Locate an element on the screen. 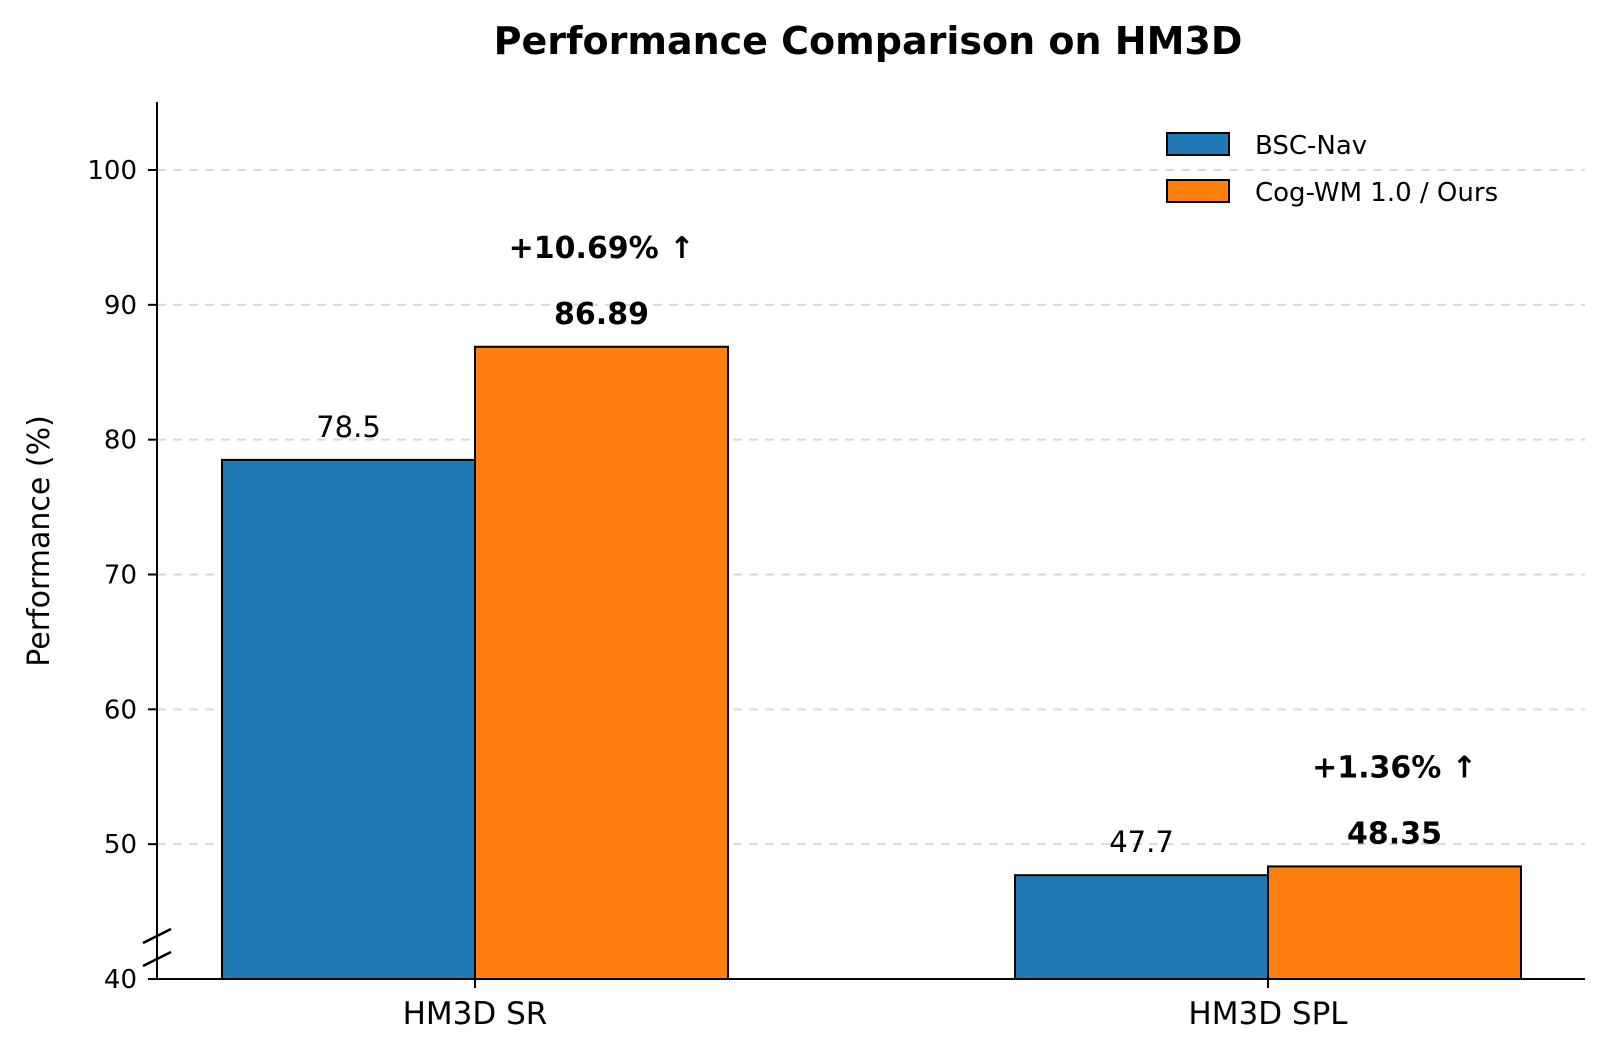 The image size is (1600, 1057). y-tick-label: 60 is located at coordinates (120, 710).